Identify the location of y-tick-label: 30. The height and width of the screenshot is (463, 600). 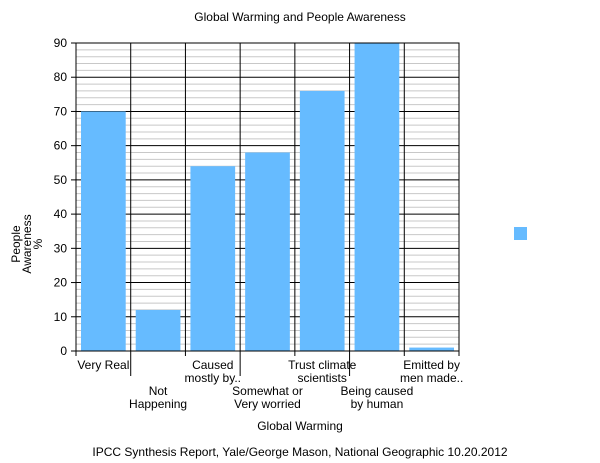
(61, 248).